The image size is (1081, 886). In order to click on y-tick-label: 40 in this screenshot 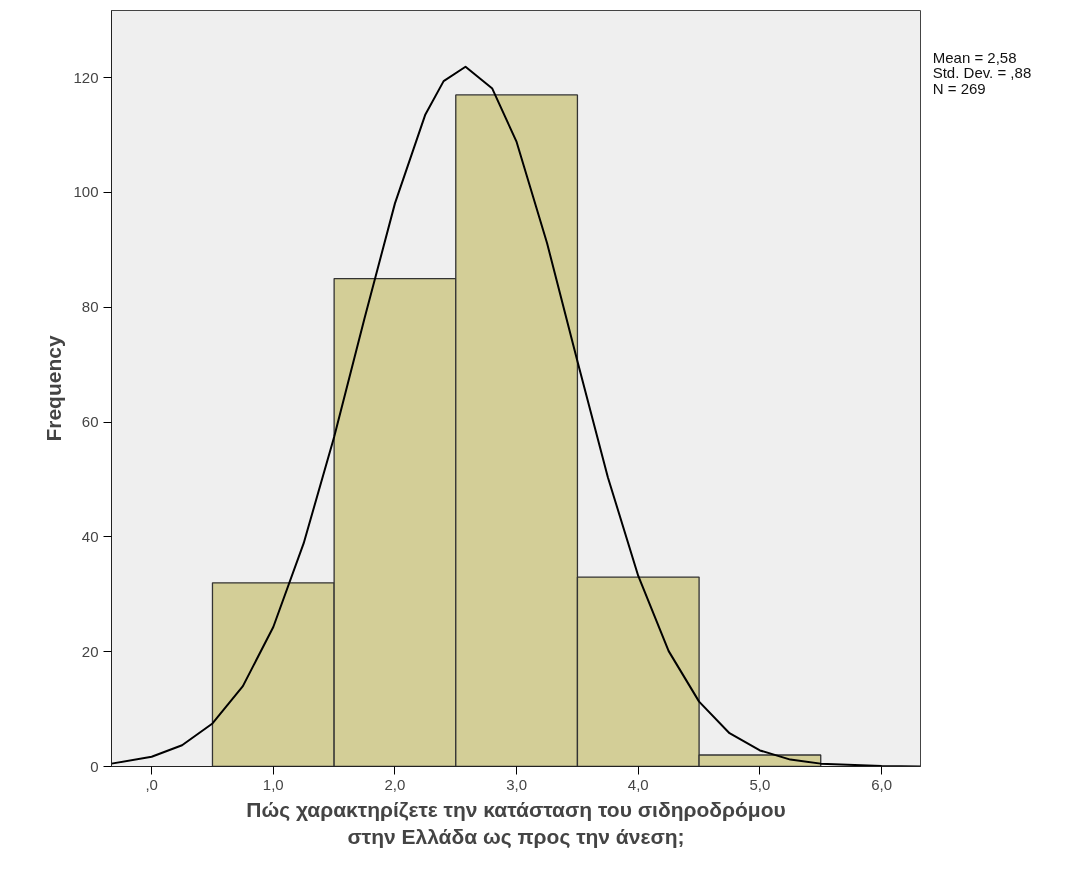, I will do `click(90, 536)`.